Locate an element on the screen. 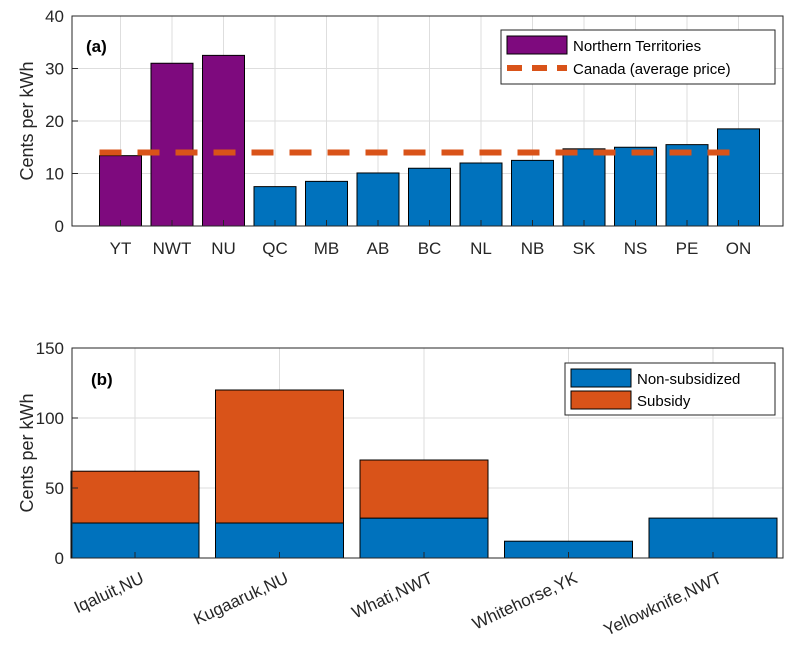  bar-ab is located at coordinates (378, 199).